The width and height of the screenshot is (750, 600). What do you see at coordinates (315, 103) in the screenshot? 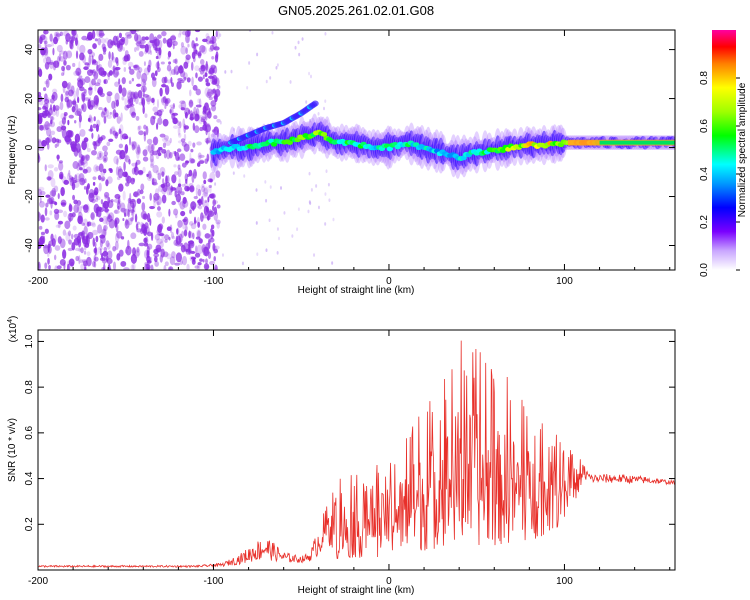
I see `upper-branch-mark` at bounding box center [315, 103].